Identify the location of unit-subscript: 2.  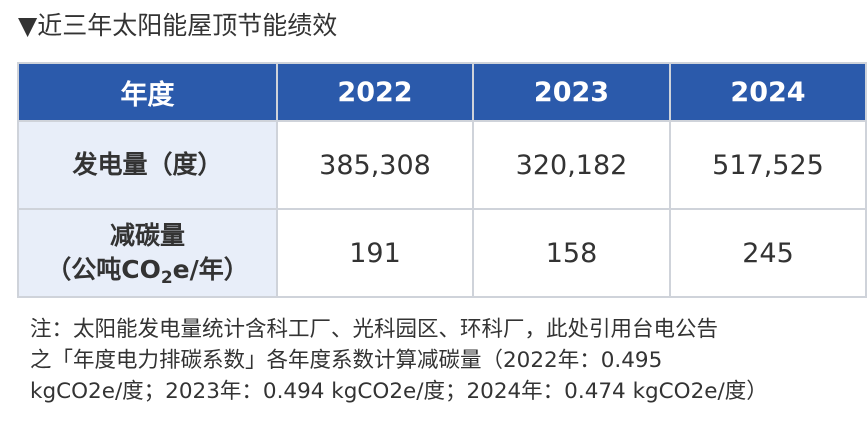
(166, 278).